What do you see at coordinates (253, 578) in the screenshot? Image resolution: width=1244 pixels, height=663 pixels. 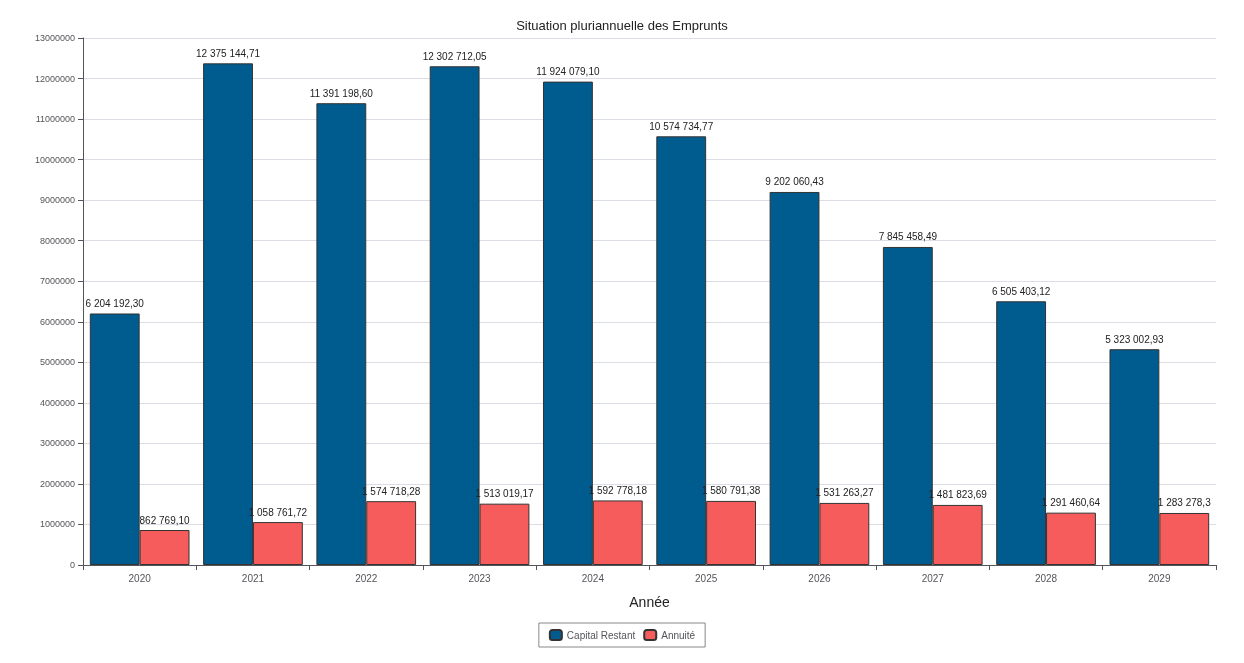 I see `x-tick-label: 2021` at bounding box center [253, 578].